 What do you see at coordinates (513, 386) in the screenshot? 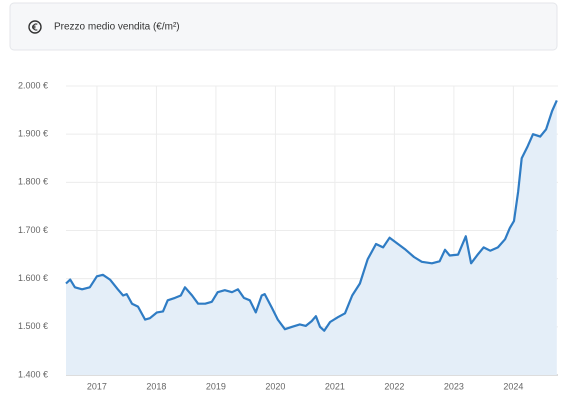
I see `x-tick-label: 2024` at bounding box center [513, 386].